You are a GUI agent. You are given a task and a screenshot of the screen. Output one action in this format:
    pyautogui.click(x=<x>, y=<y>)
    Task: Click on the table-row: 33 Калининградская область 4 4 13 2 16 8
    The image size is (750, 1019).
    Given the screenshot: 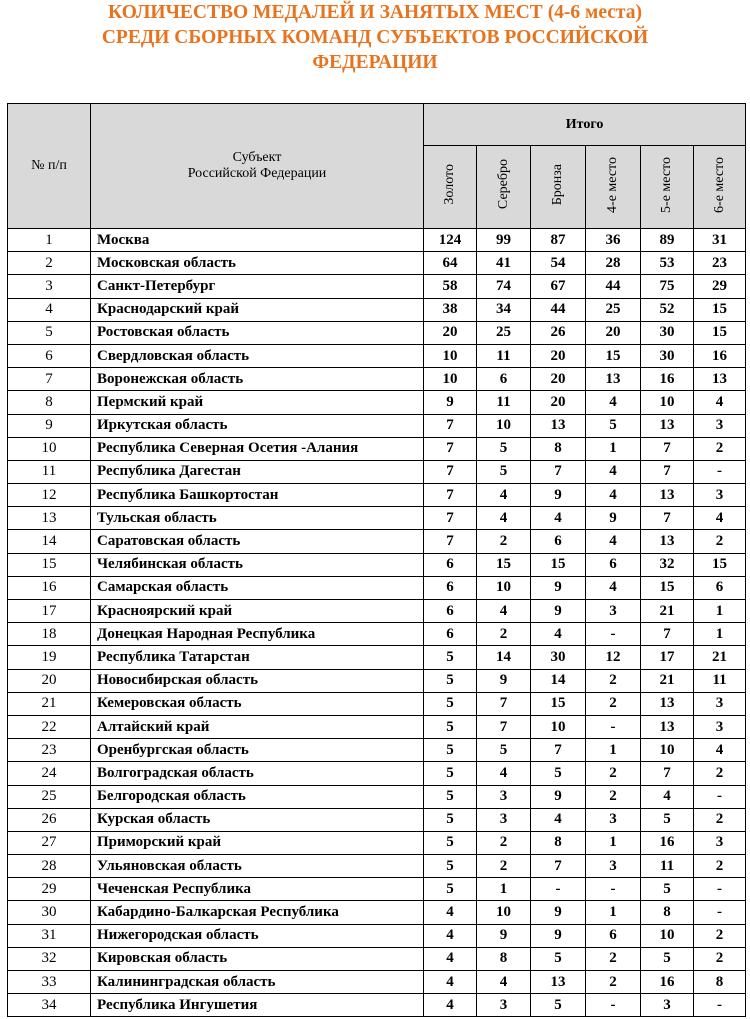 What is the action you would take?
    pyautogui.click(x=377, y=982)
    